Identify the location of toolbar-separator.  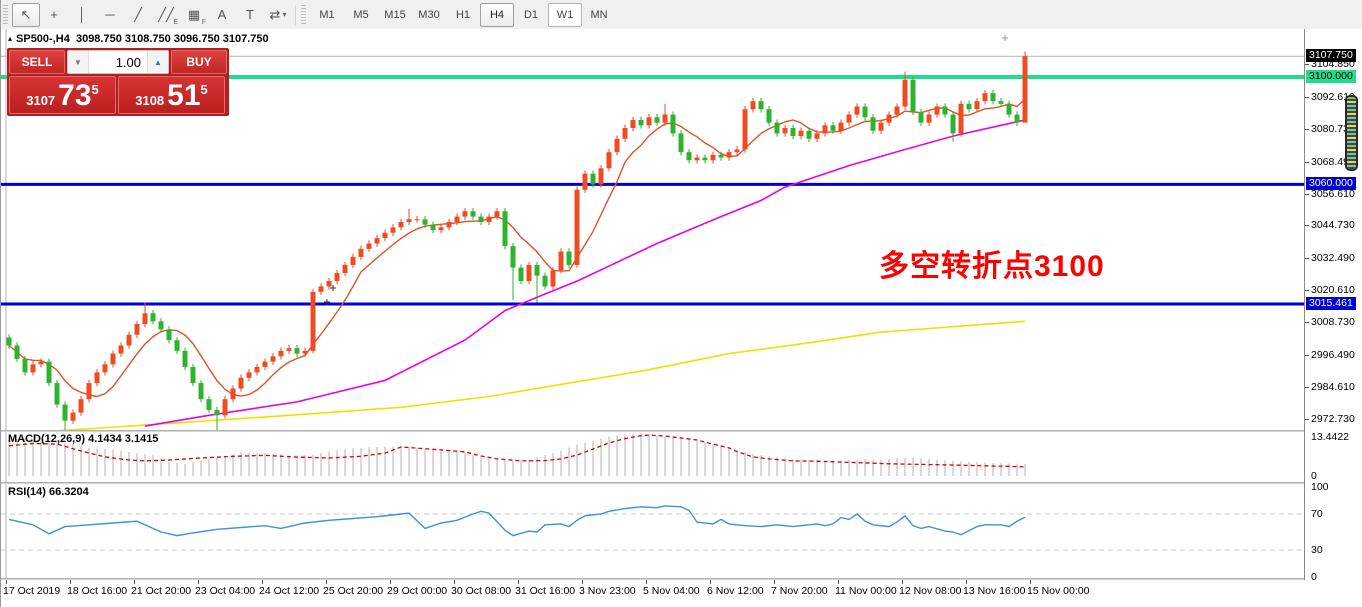
(295, 14).